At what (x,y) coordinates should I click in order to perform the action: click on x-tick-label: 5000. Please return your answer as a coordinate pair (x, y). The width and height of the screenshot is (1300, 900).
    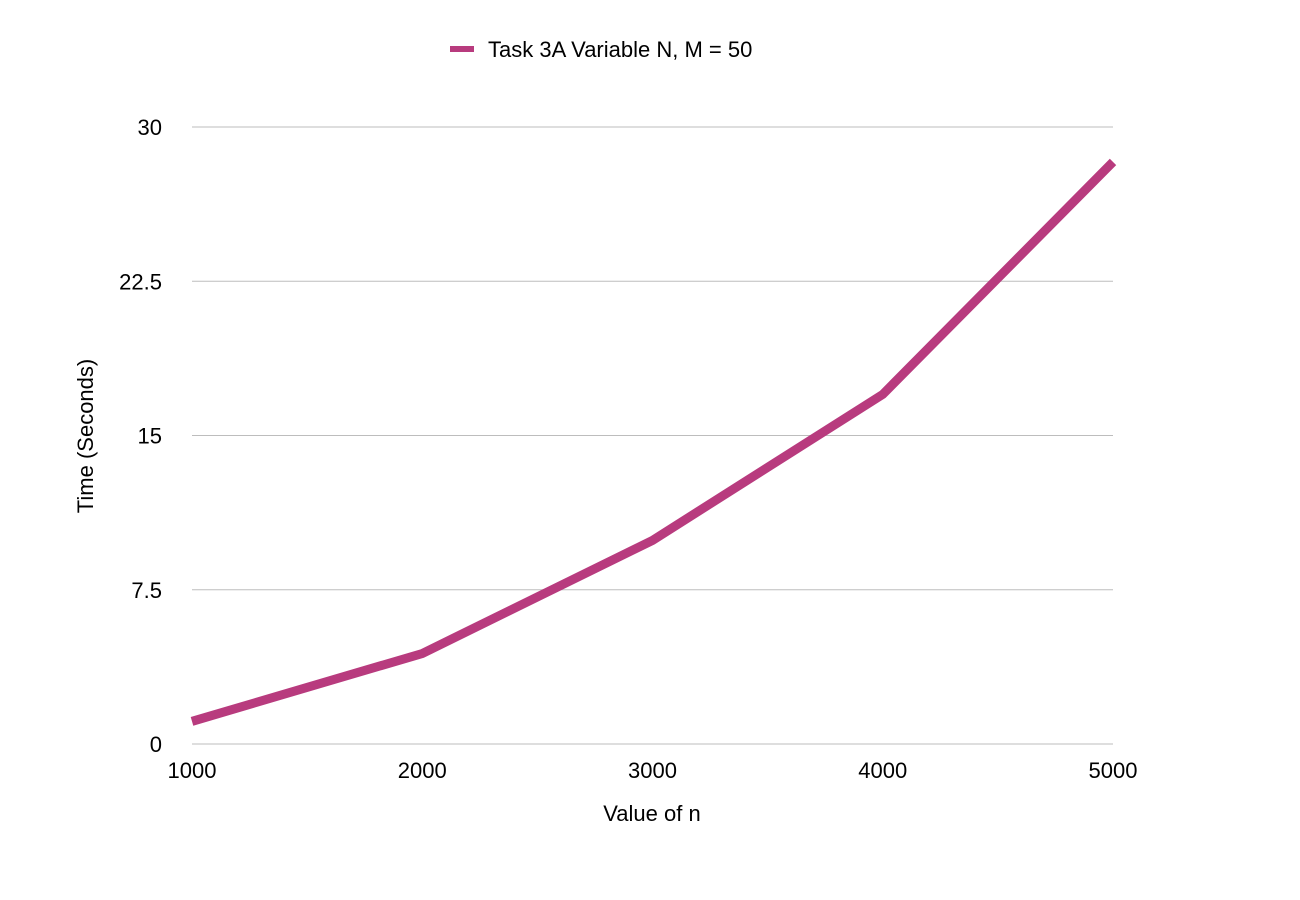
    Looking at the image, I should click on (1113, 770).